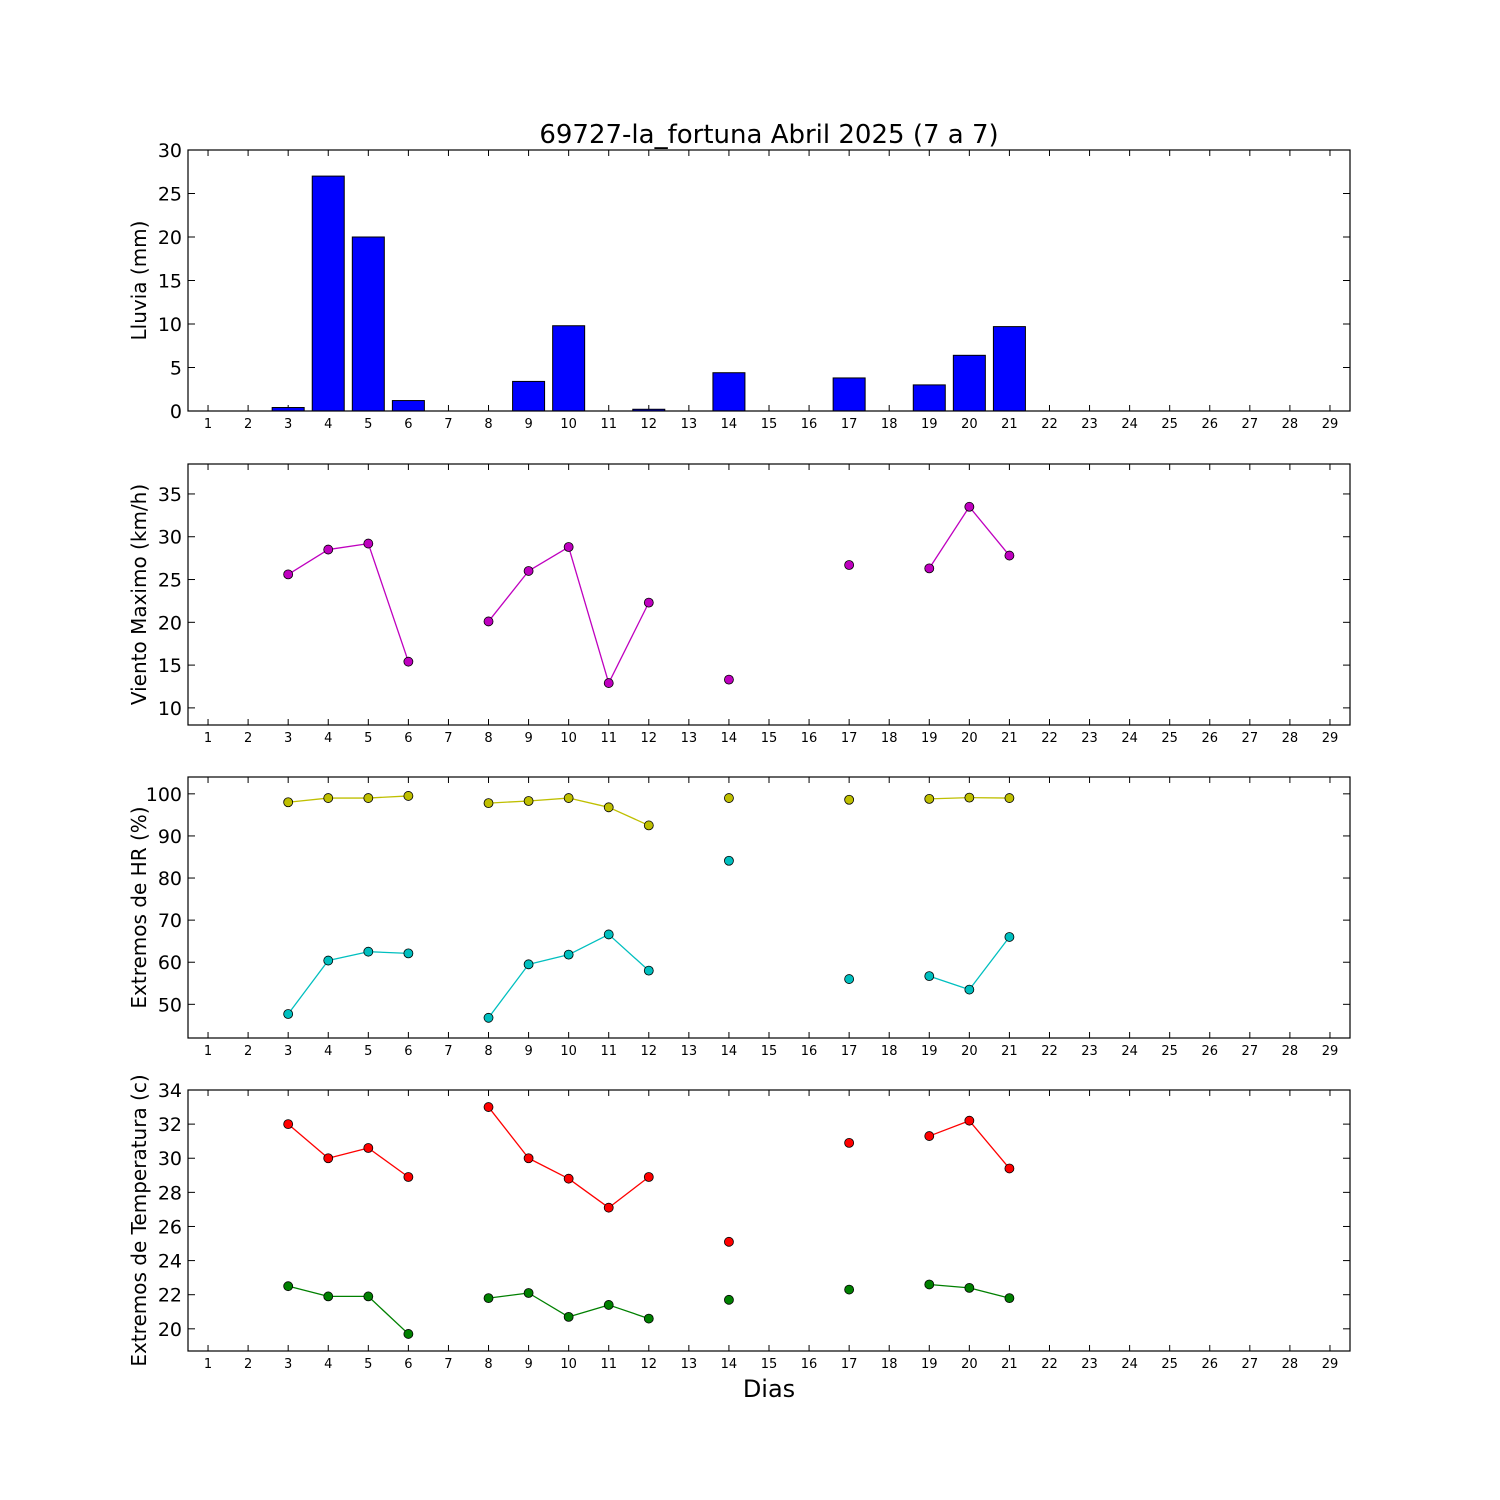  What do you see at coordinates (176, 369) in the screenshot?
I see `y-tick-label: 5` at bounding box center [176, 369].